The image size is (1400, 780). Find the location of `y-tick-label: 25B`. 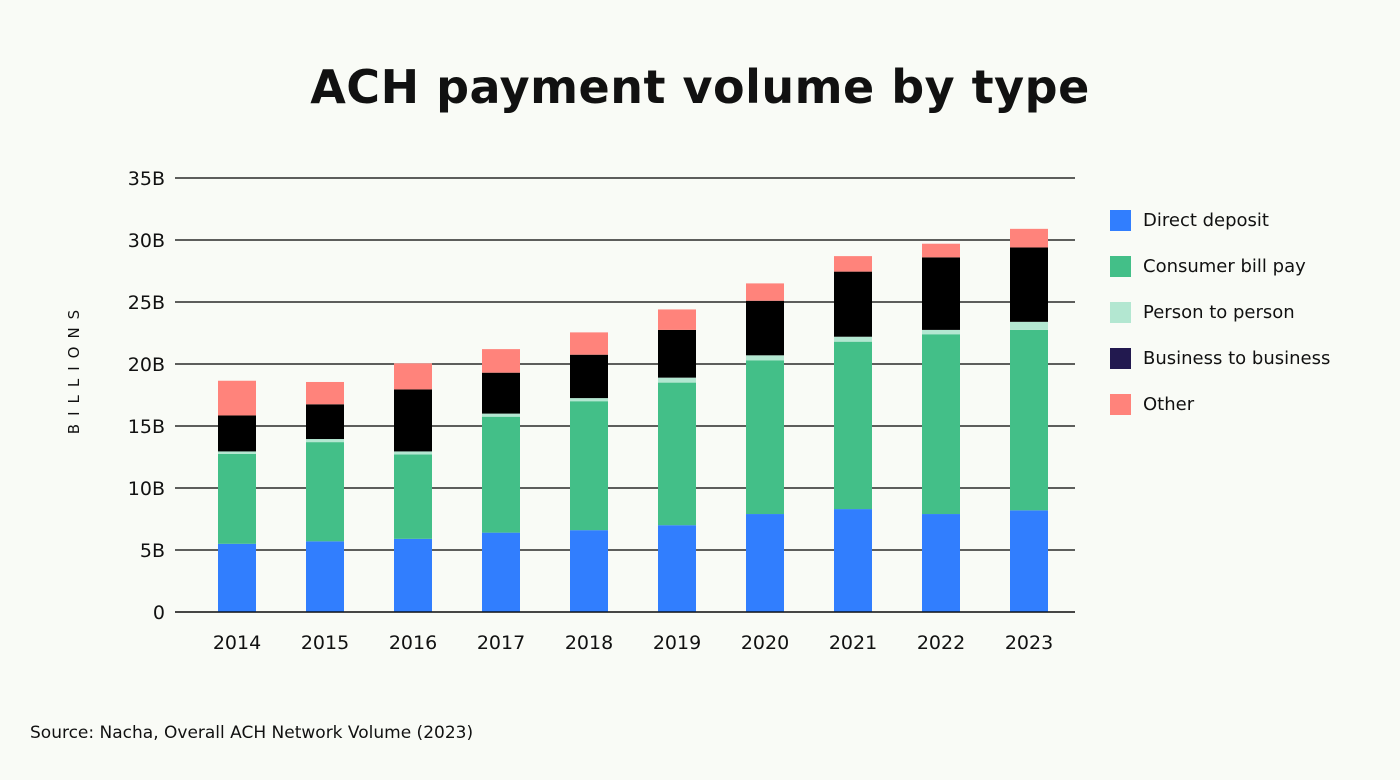

y-tick-label: 25B is located at coordinates (146, 303).